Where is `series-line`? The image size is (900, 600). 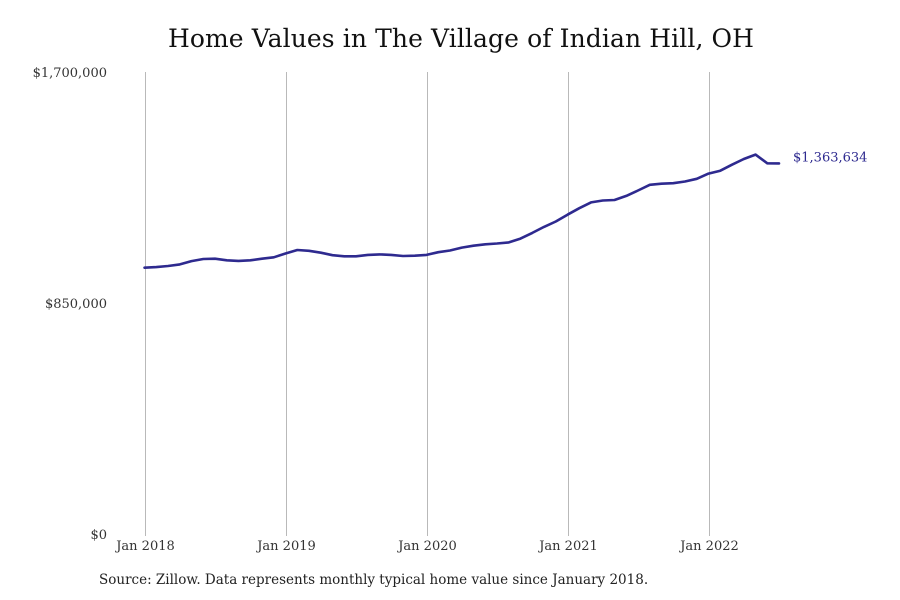
series-line is located at coordinates (462, 211).